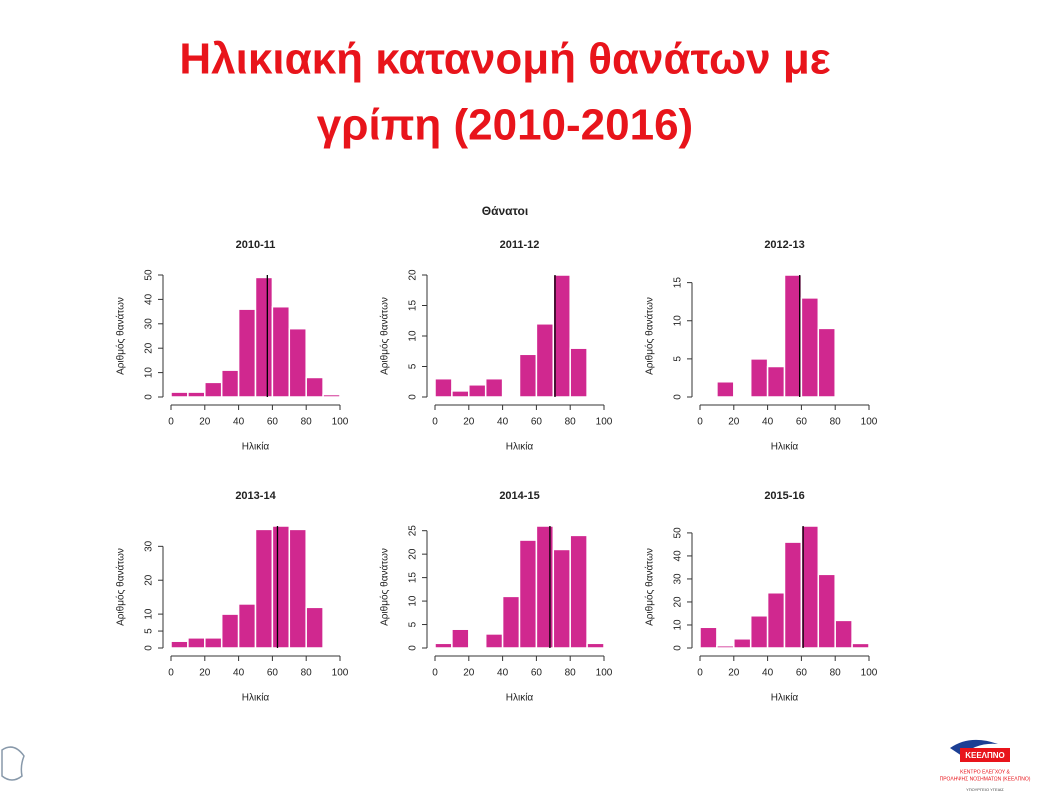  What do you see at coordinates (13, 763) in the screenshot?
I see `emblem-shape` at bounding box center [13, 763].